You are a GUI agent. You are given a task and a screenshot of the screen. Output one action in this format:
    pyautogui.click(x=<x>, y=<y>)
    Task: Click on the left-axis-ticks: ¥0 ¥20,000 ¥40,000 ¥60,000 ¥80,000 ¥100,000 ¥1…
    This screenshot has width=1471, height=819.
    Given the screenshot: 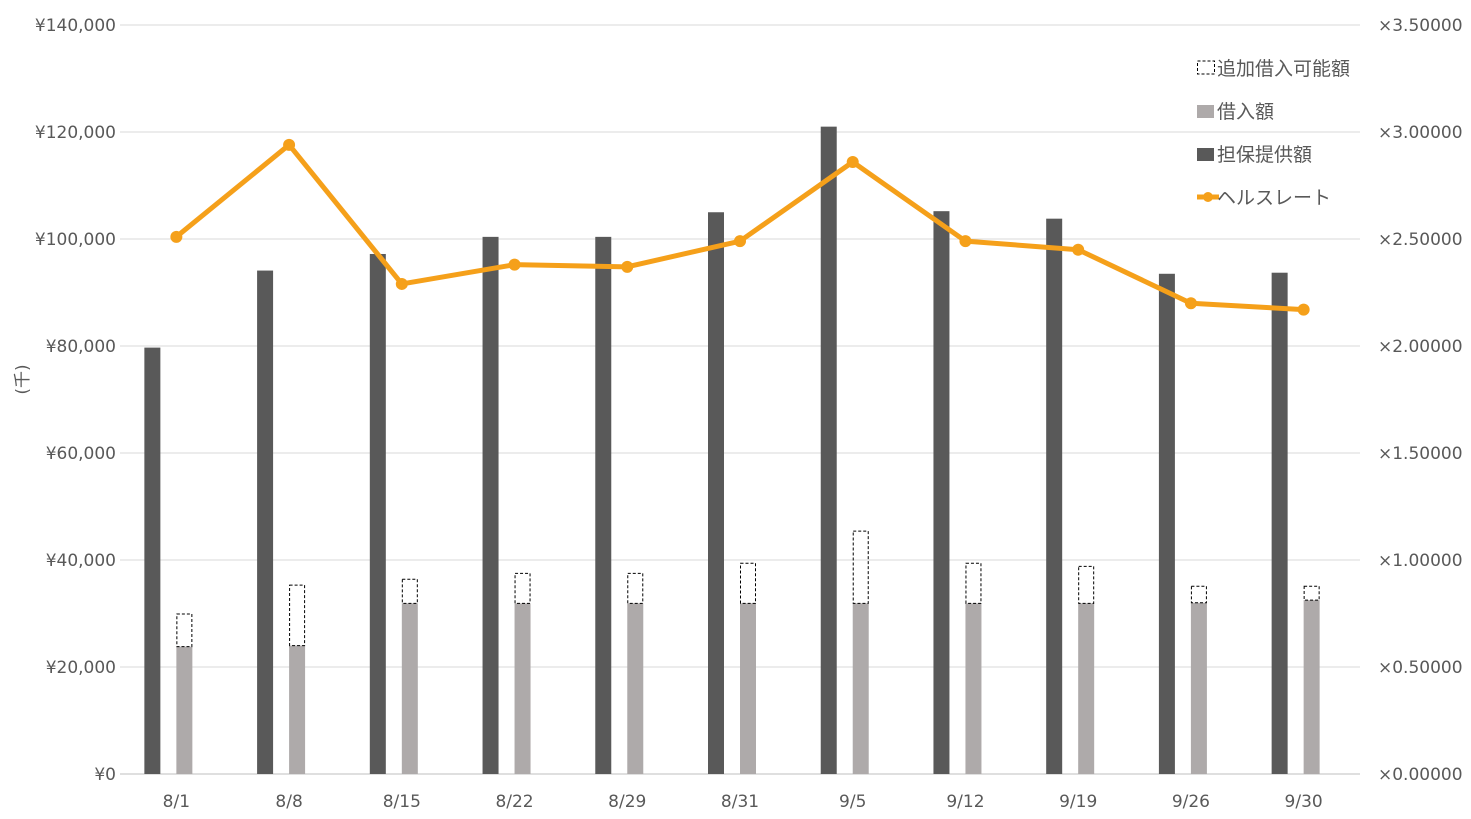 What is the action you would take?
    pyautogui.click(x=75, y=400)
    